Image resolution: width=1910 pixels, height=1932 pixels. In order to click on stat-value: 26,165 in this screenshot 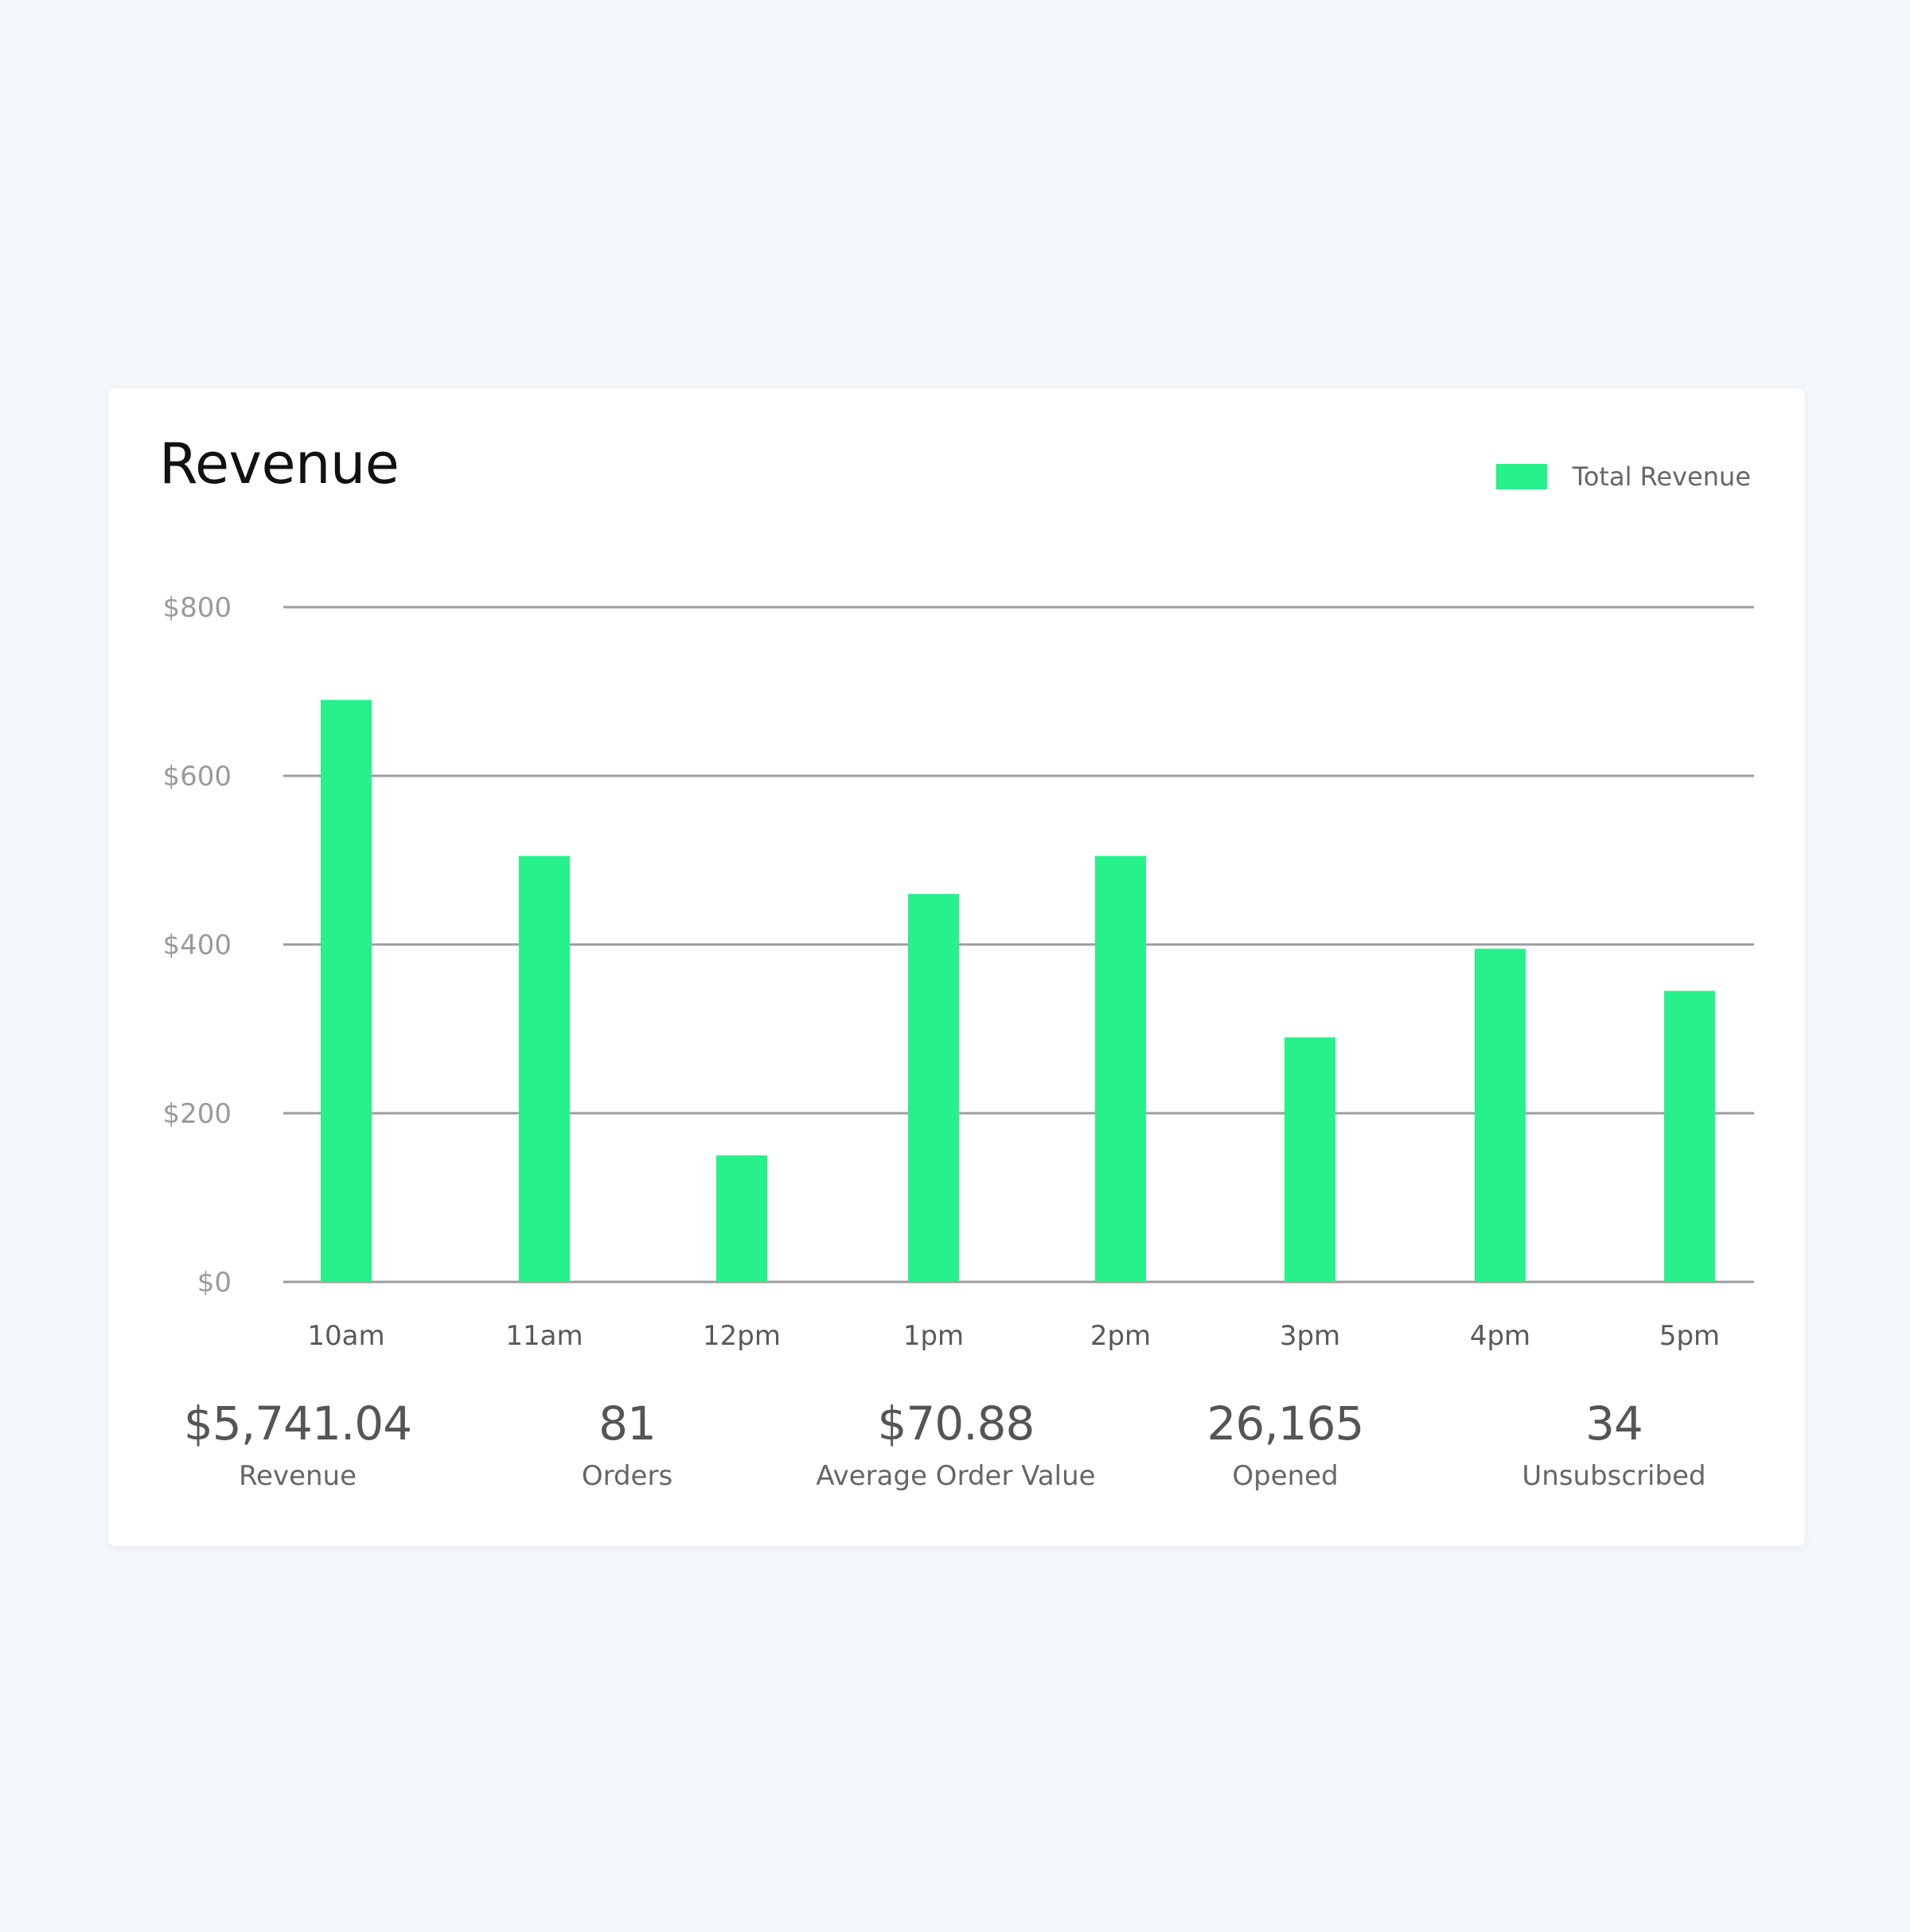, I will do `click(1285, 1423)`.